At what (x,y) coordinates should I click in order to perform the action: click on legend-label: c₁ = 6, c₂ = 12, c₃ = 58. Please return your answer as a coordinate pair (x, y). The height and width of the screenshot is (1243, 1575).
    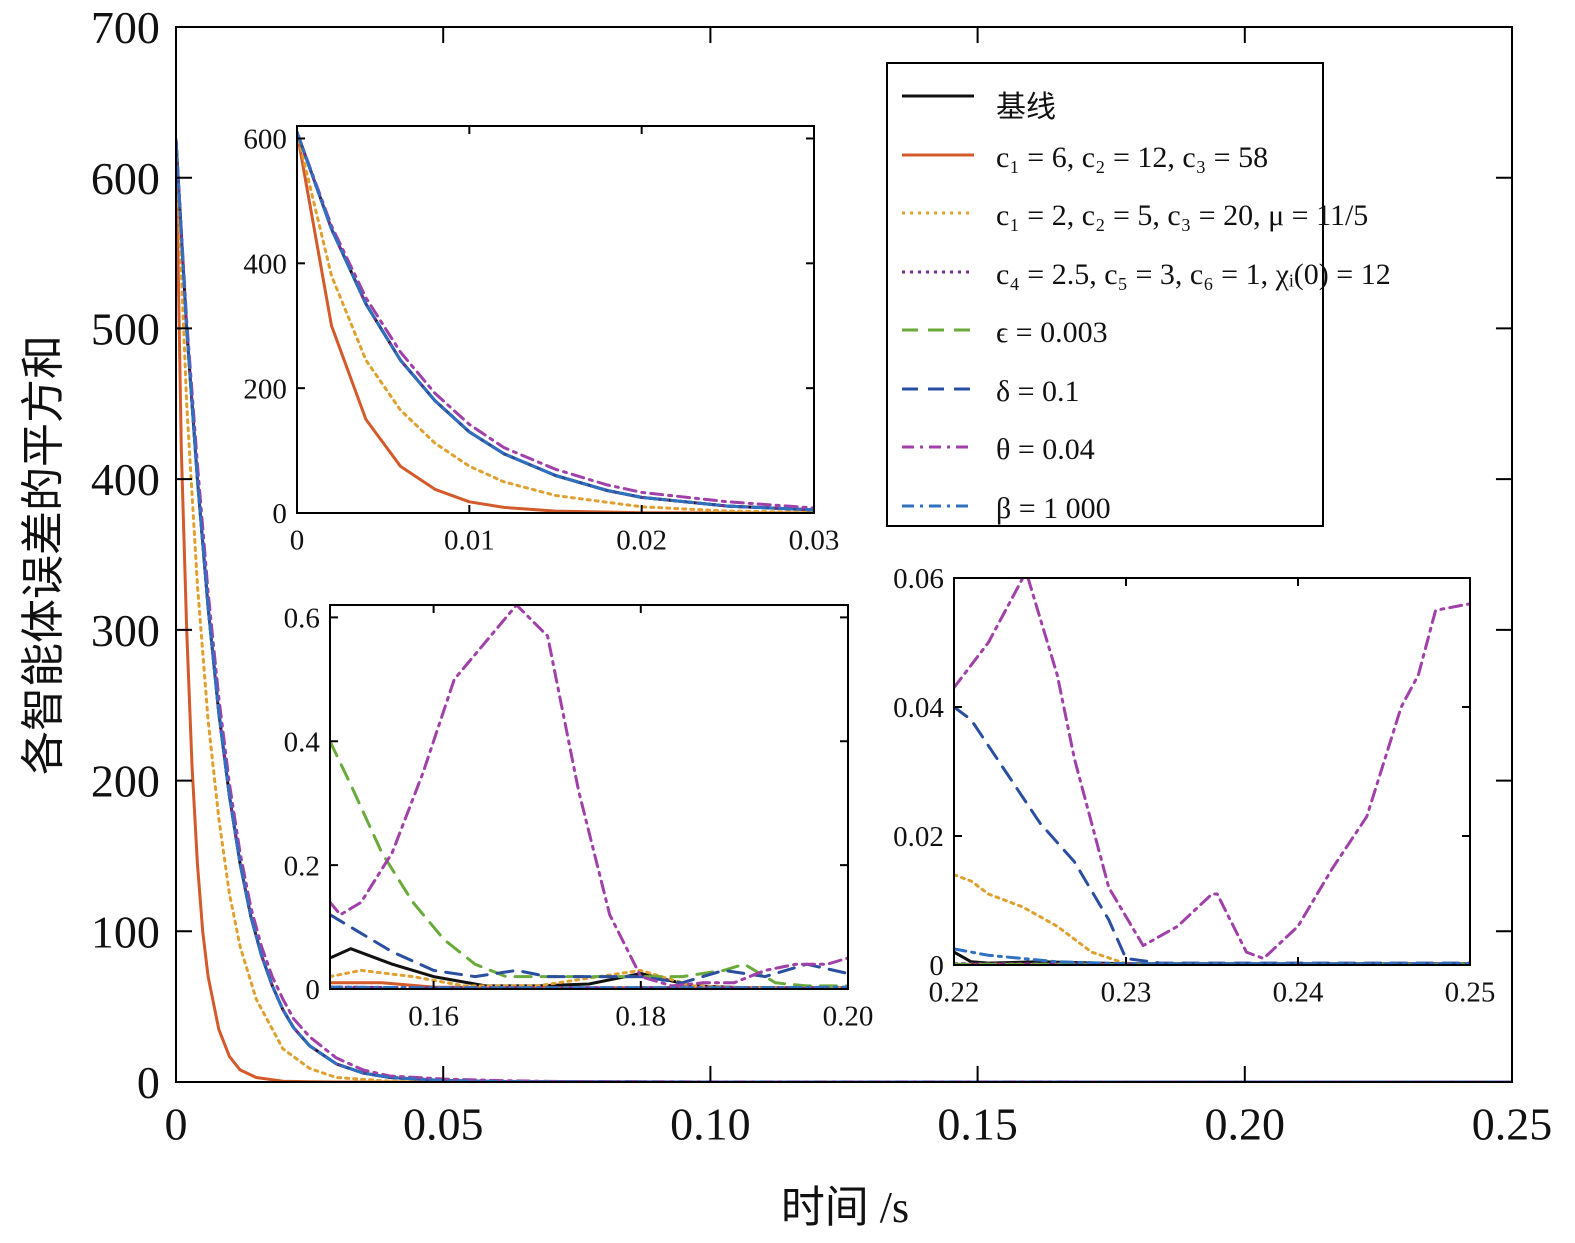
    Looking at the image, I should click on (1132, 157).